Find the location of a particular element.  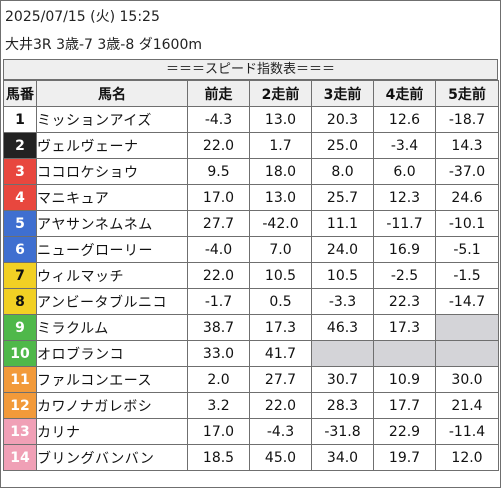

table-row: 4 マニキュア 17.0 13.0 25.7 12.3 24.6 is located at coordinates (251, 197).